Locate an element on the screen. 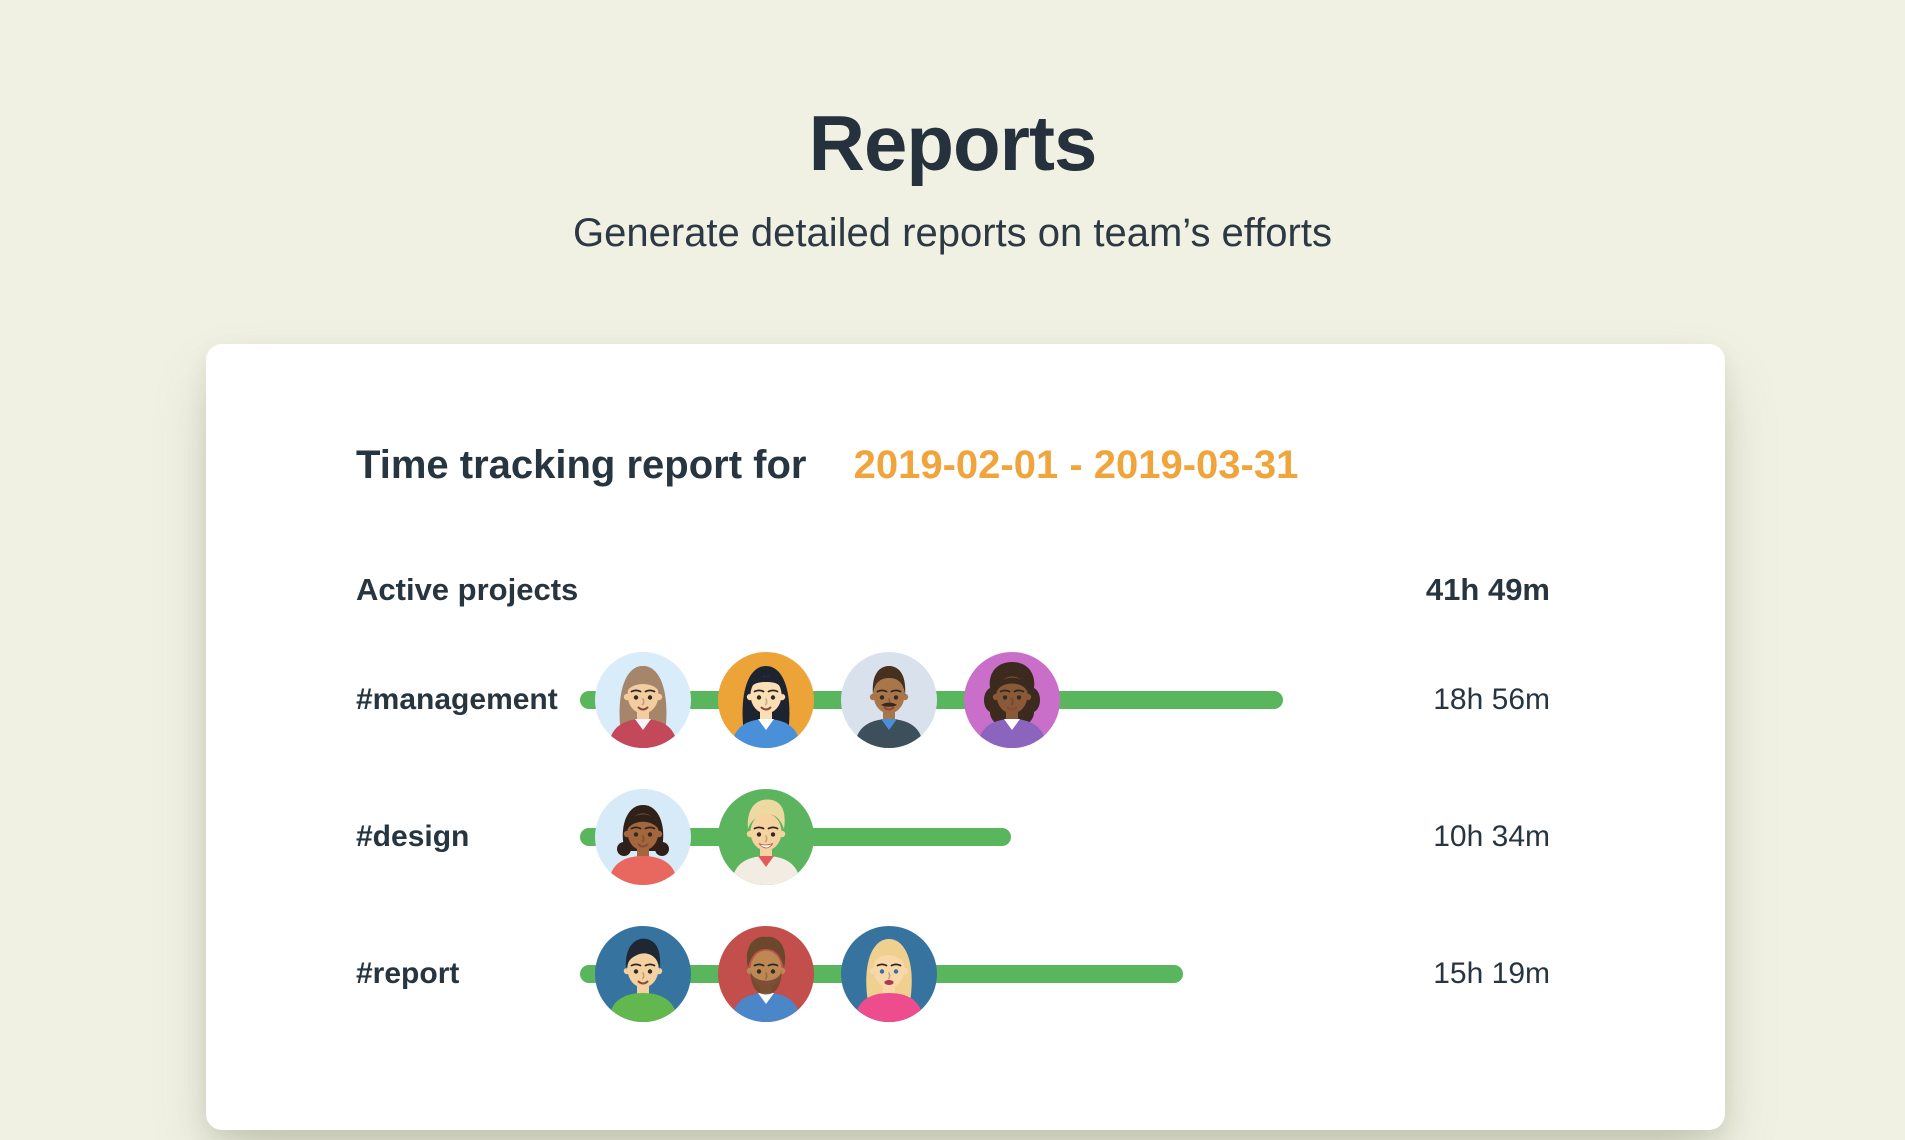 This screenshot has width=1905, height=1140. active-projects-label: Active projects is located at coordinates (467, 589).